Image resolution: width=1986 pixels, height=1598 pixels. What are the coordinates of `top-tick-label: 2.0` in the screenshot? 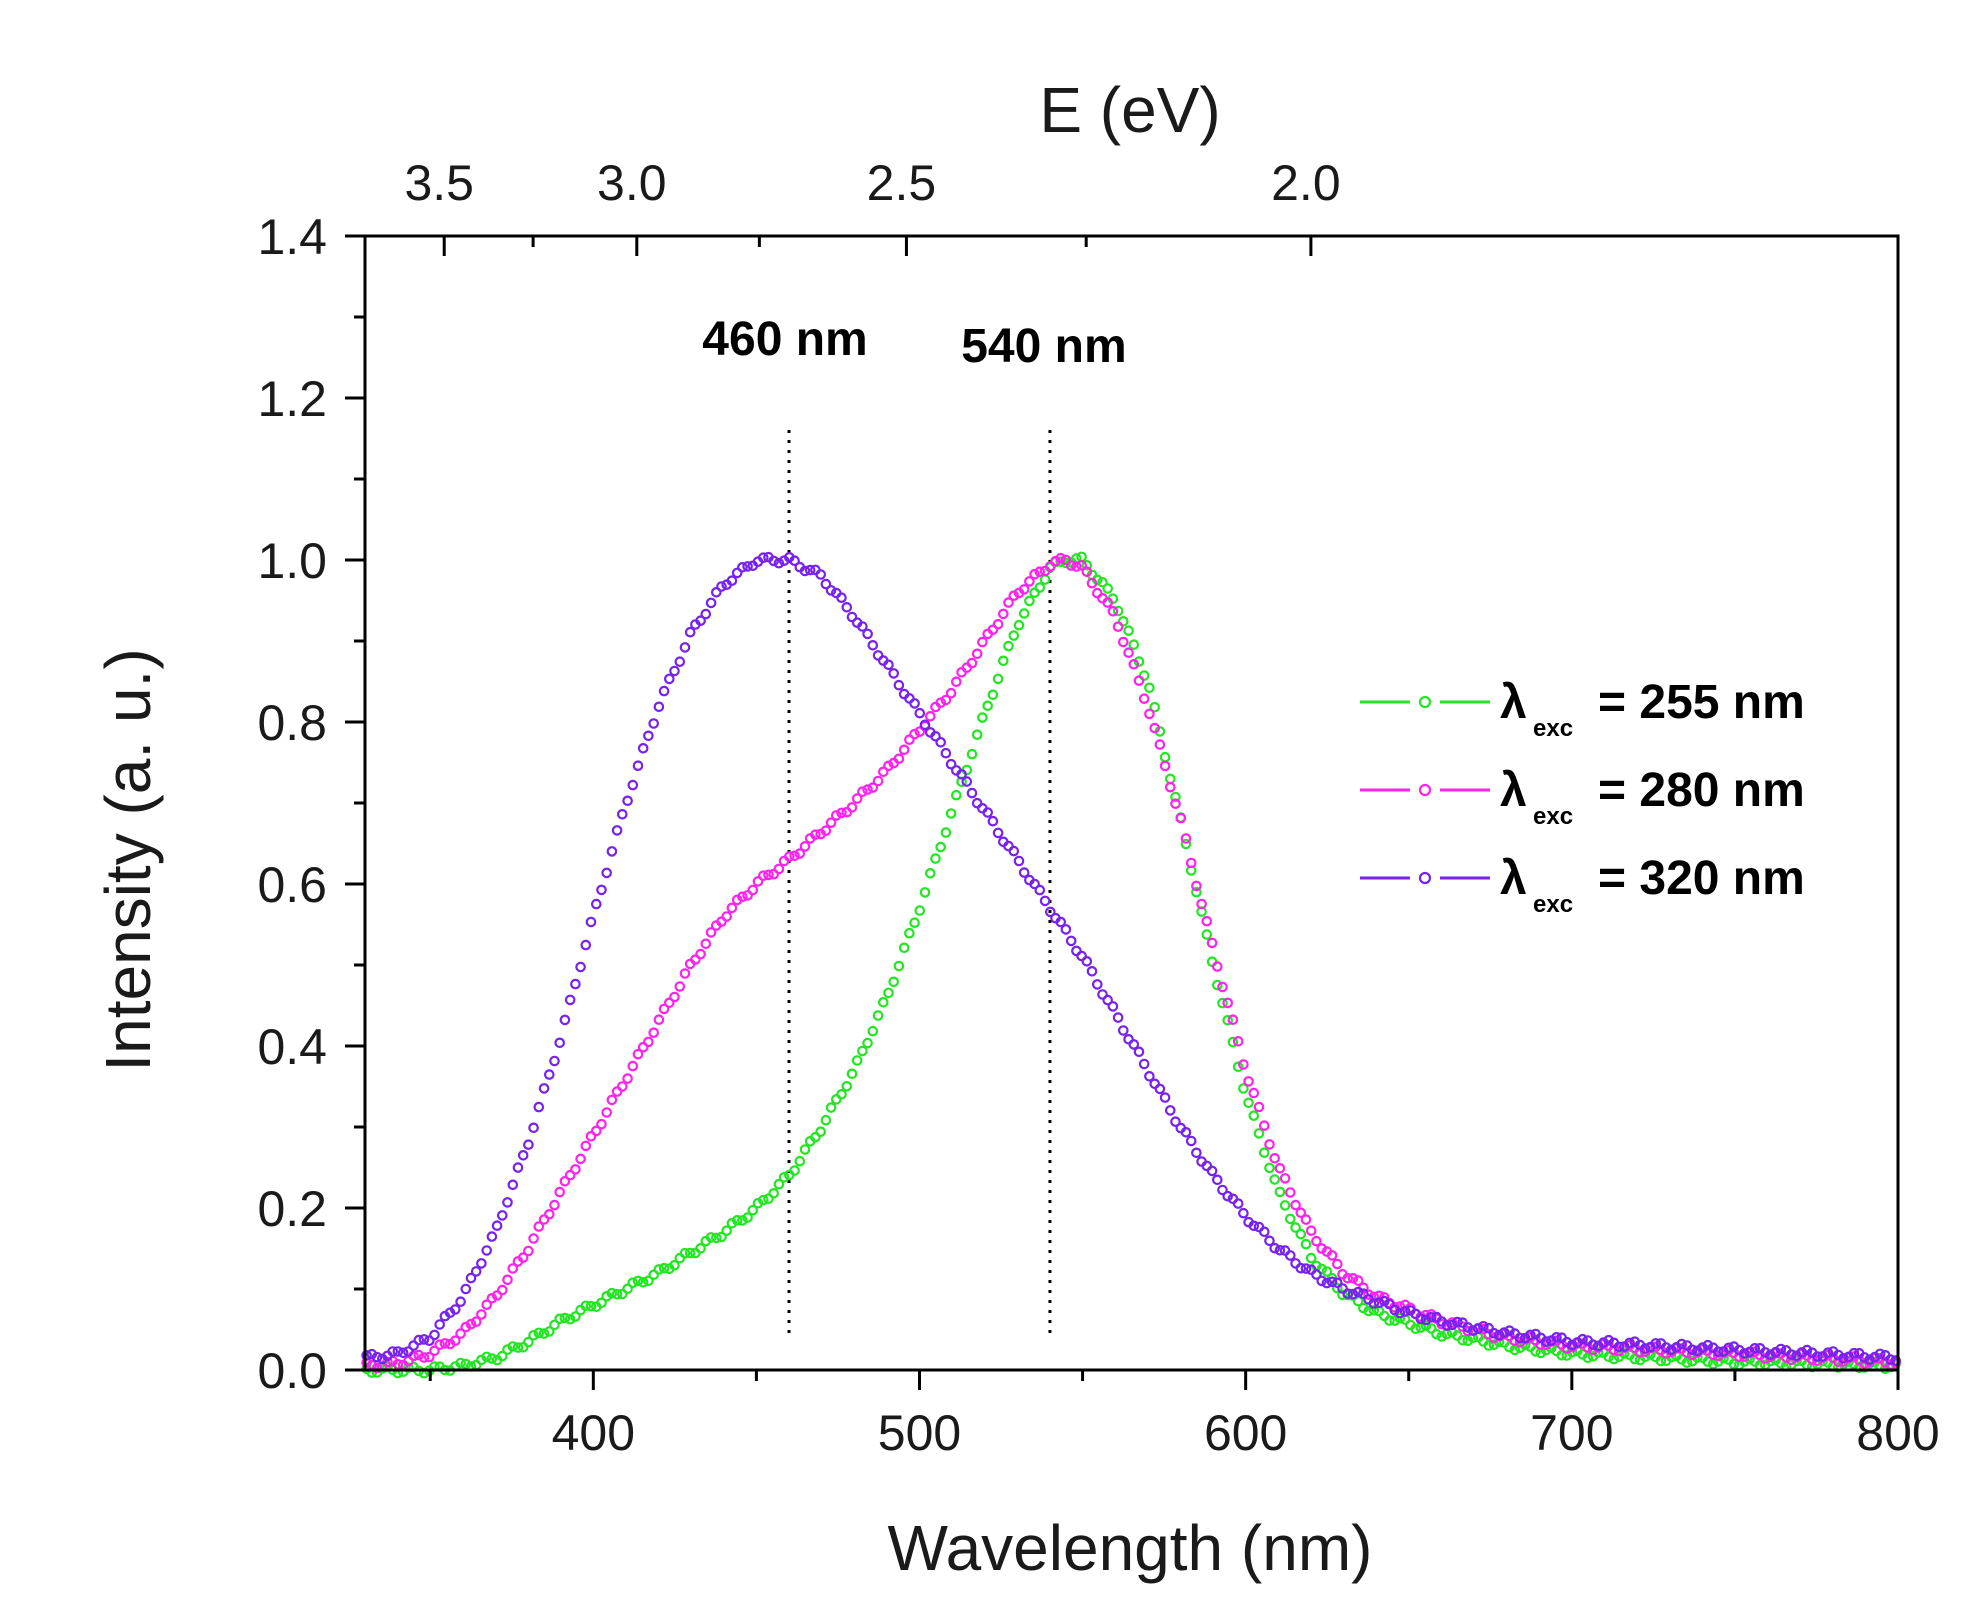 It's located at (1306, 183).